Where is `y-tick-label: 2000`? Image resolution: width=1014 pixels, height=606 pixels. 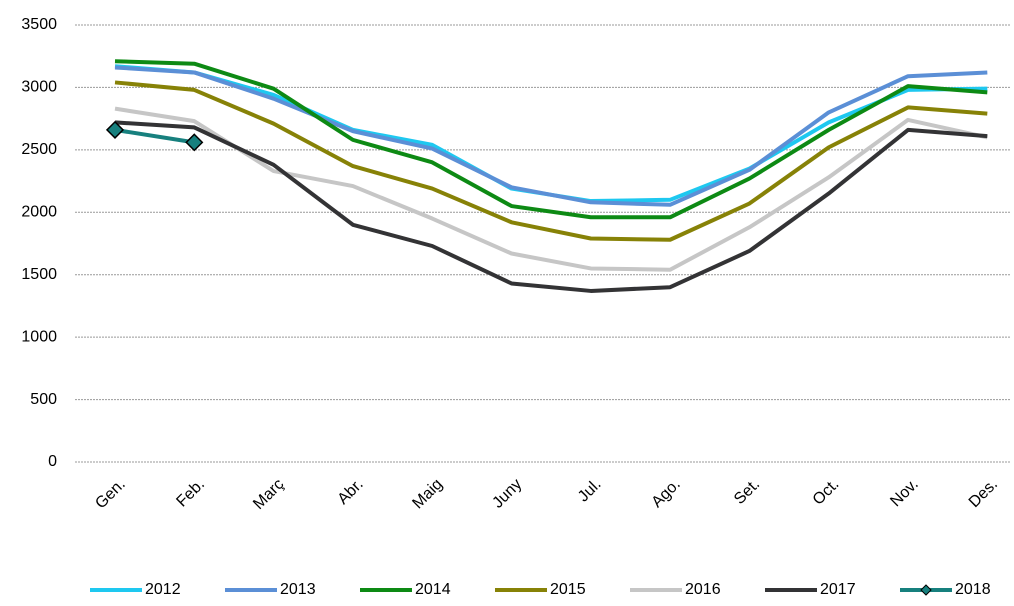 y-tick-label: 2000 is located at coordinates (39, 212).